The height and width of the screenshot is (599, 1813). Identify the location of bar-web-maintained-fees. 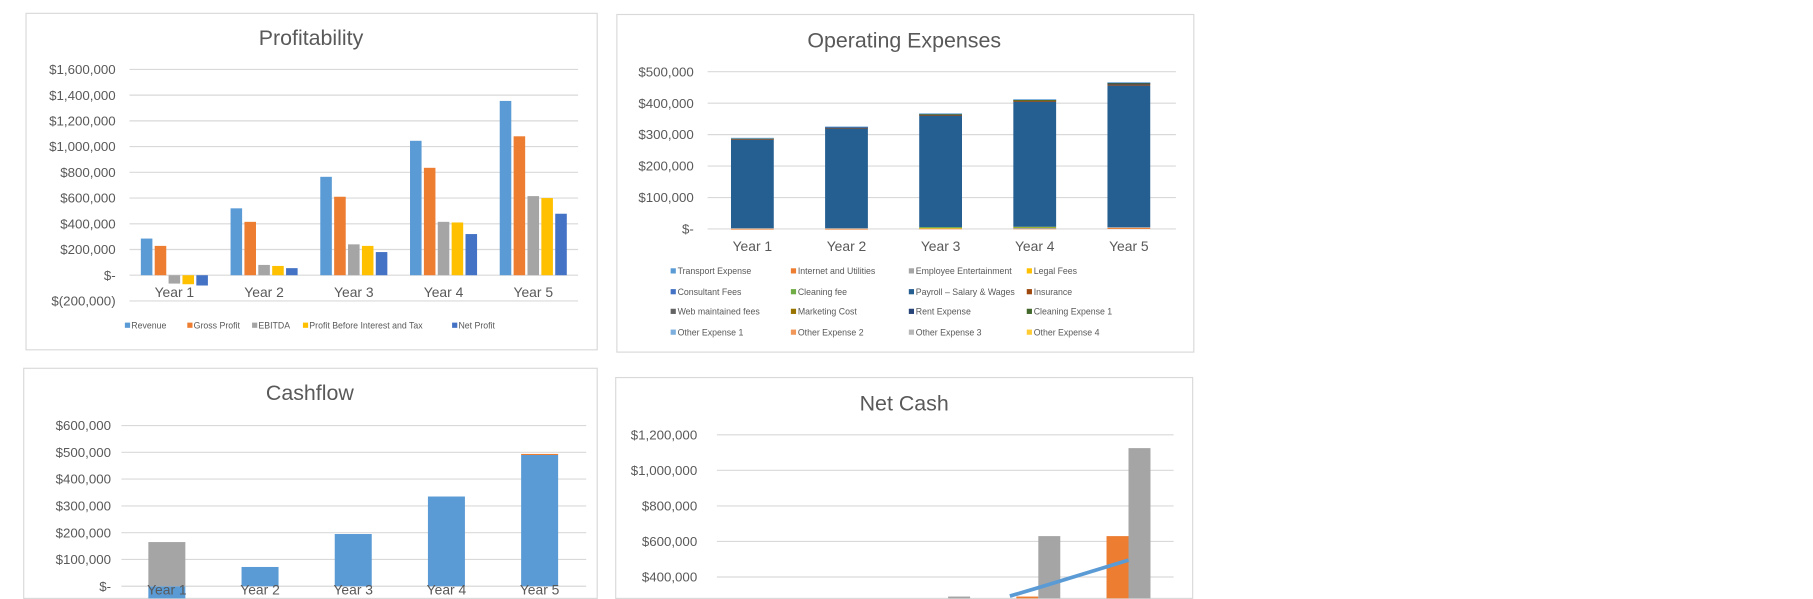
(752, 139).